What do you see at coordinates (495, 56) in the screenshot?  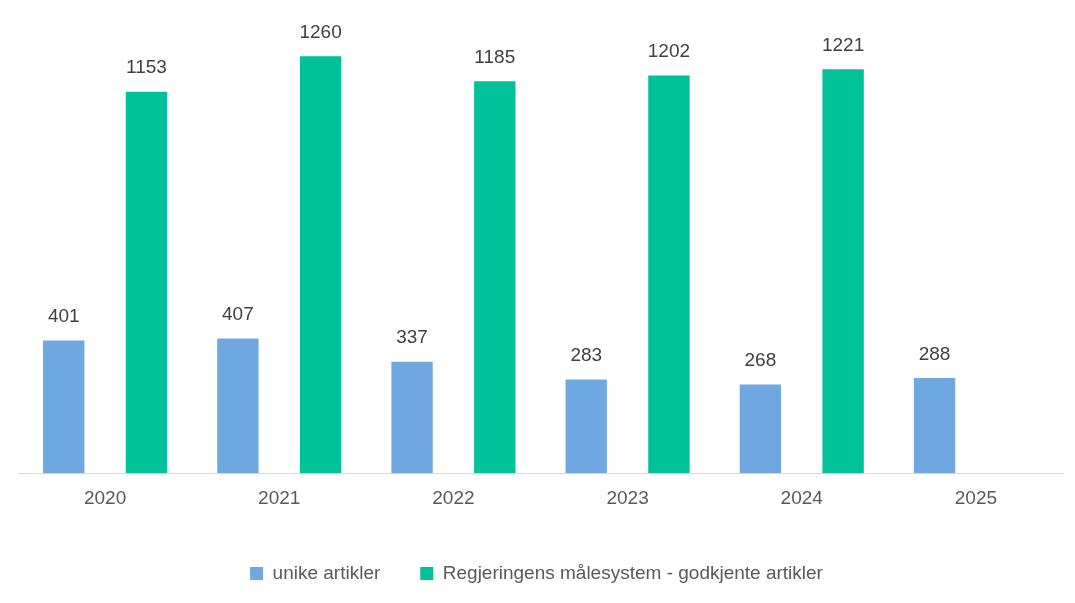 I see `data-label: 1185` at bounding box center [495, 56].